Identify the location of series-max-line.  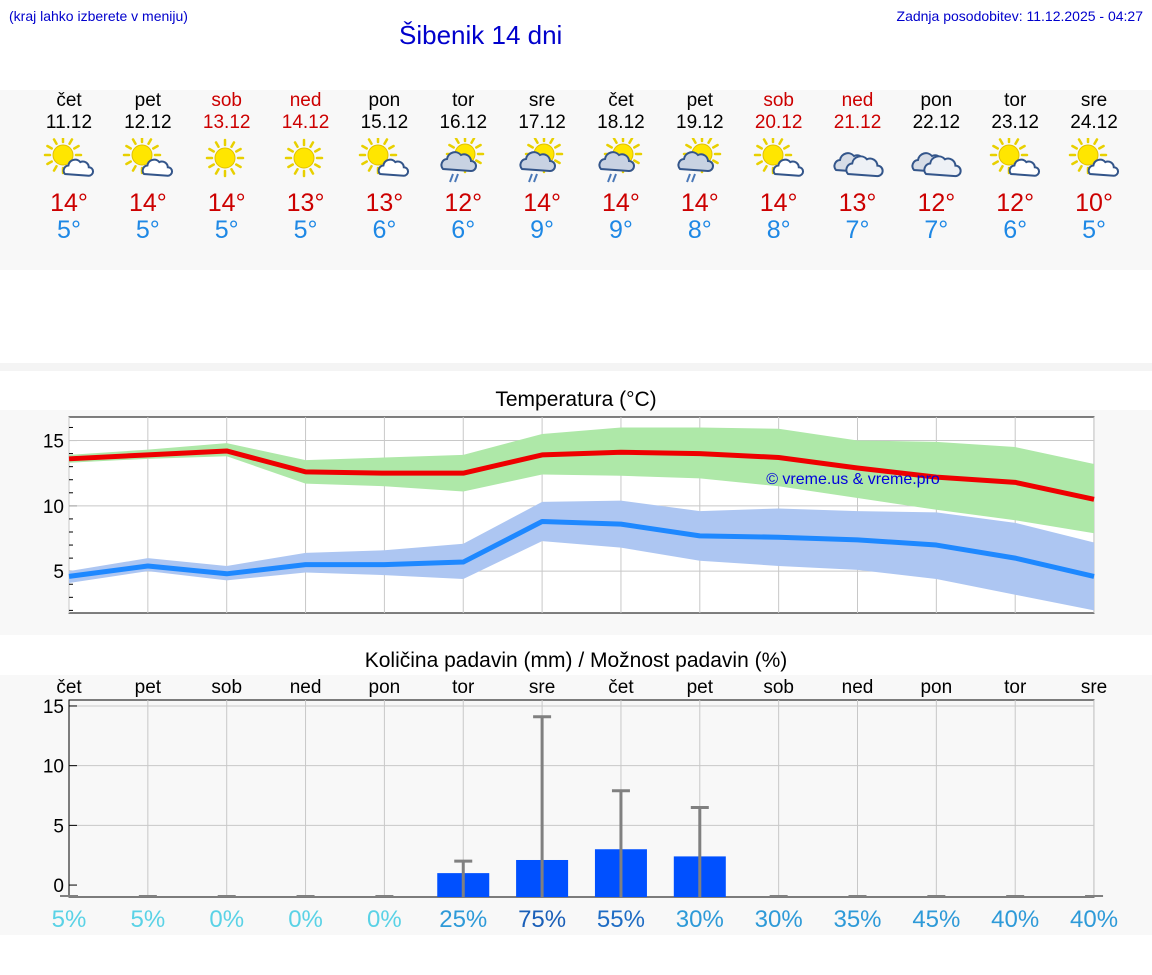
(581, 475).